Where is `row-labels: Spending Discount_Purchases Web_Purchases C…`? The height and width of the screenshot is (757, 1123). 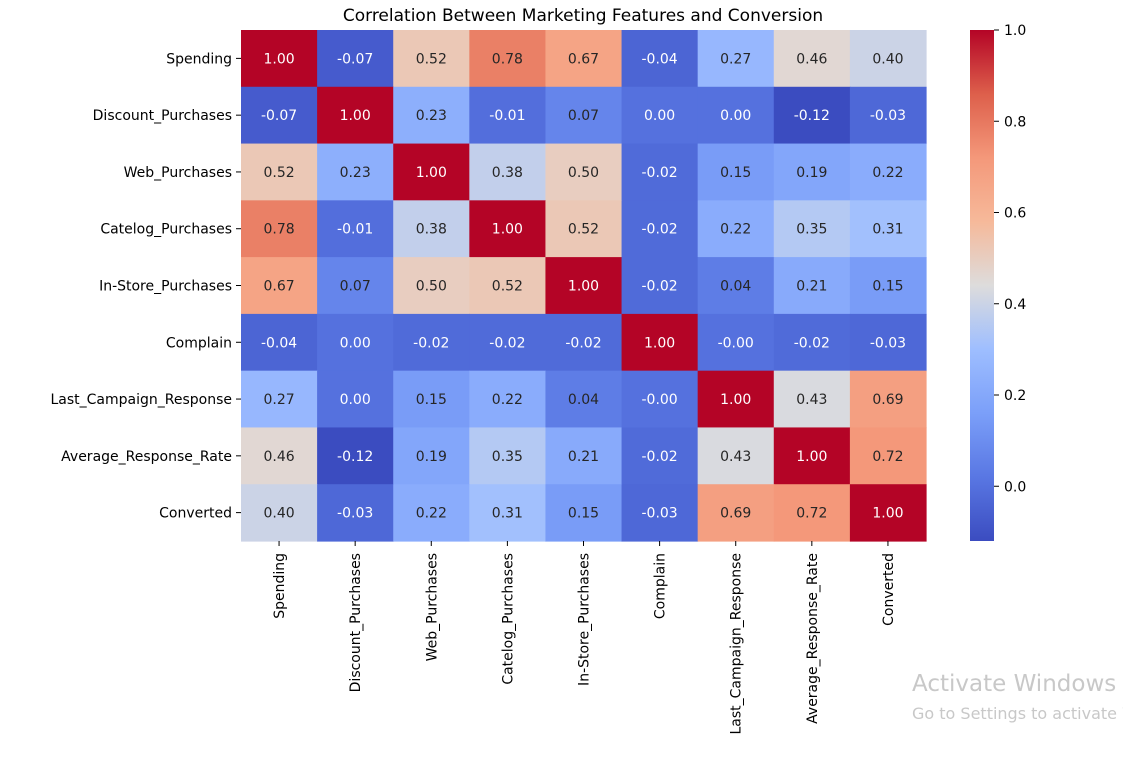
row-labels: Spending Discount_Purchases Web_Purchases C… is located at coordinates (145, 286).